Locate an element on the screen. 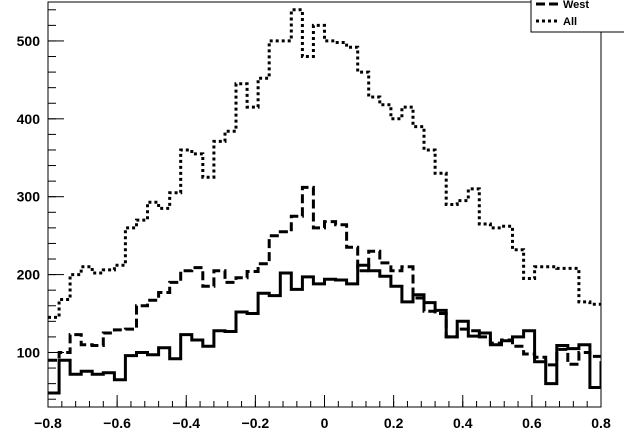  x-tick-label: −0.4 is located at coordinates (186, 423).